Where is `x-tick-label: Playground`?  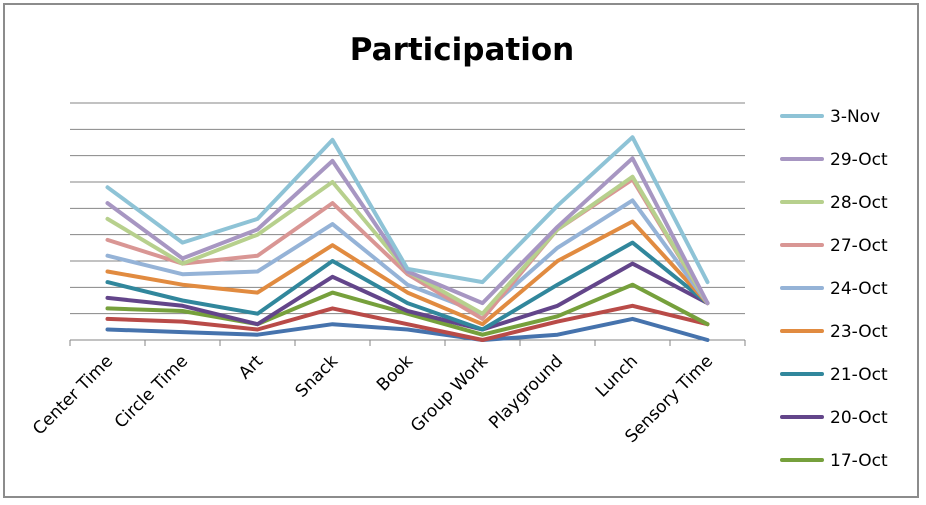
x-tick-label: Playground is located at coordinates (526, 392).